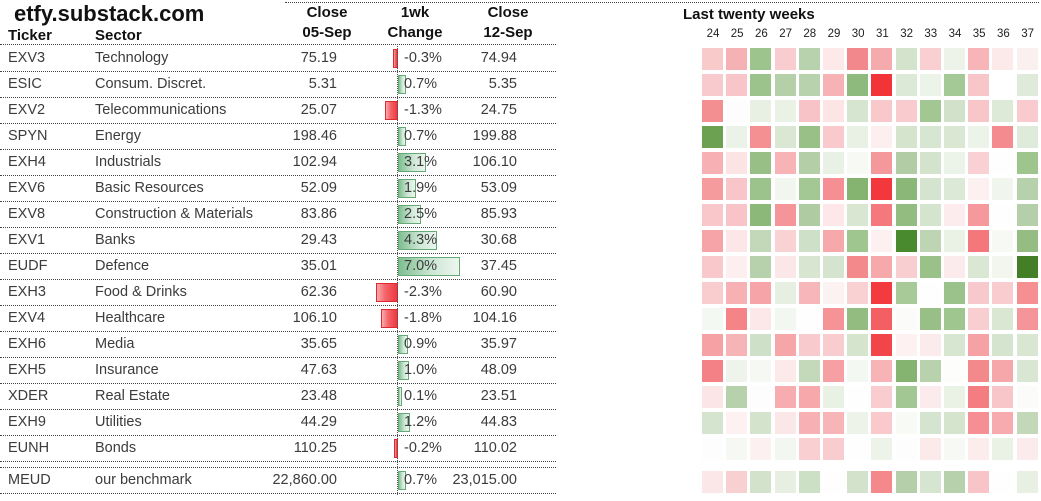 Image resolution: width=1041 pixels, height=501 pixels. I want to click on heatmap-week-label-24: 24, so click(713, 34).